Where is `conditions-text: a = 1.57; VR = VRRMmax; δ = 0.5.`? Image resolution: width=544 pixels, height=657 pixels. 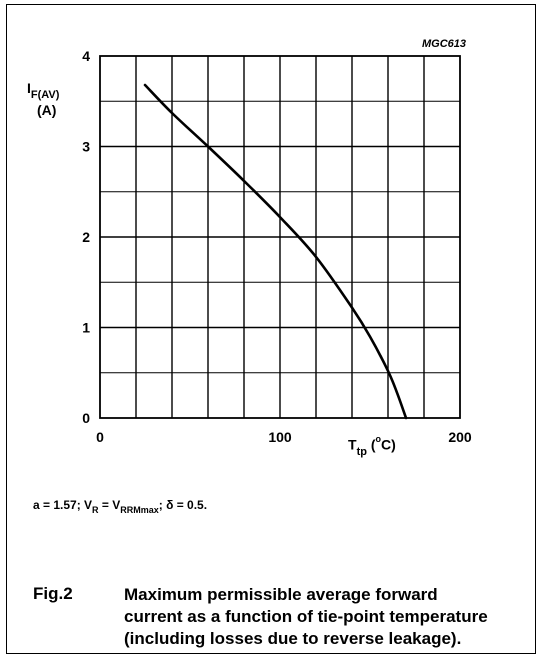
conditions-text: a = 1.57; VR = VRRMmax; δ = 0.5. is located at coordinates (120, 506).